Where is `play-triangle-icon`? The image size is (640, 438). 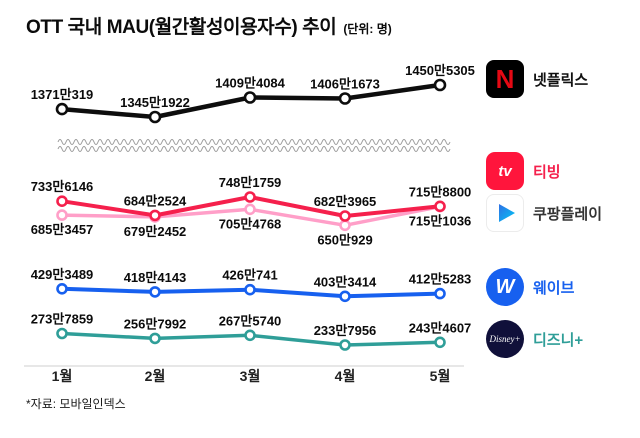
play-triangle-icon is located at coordinates (507, 213).